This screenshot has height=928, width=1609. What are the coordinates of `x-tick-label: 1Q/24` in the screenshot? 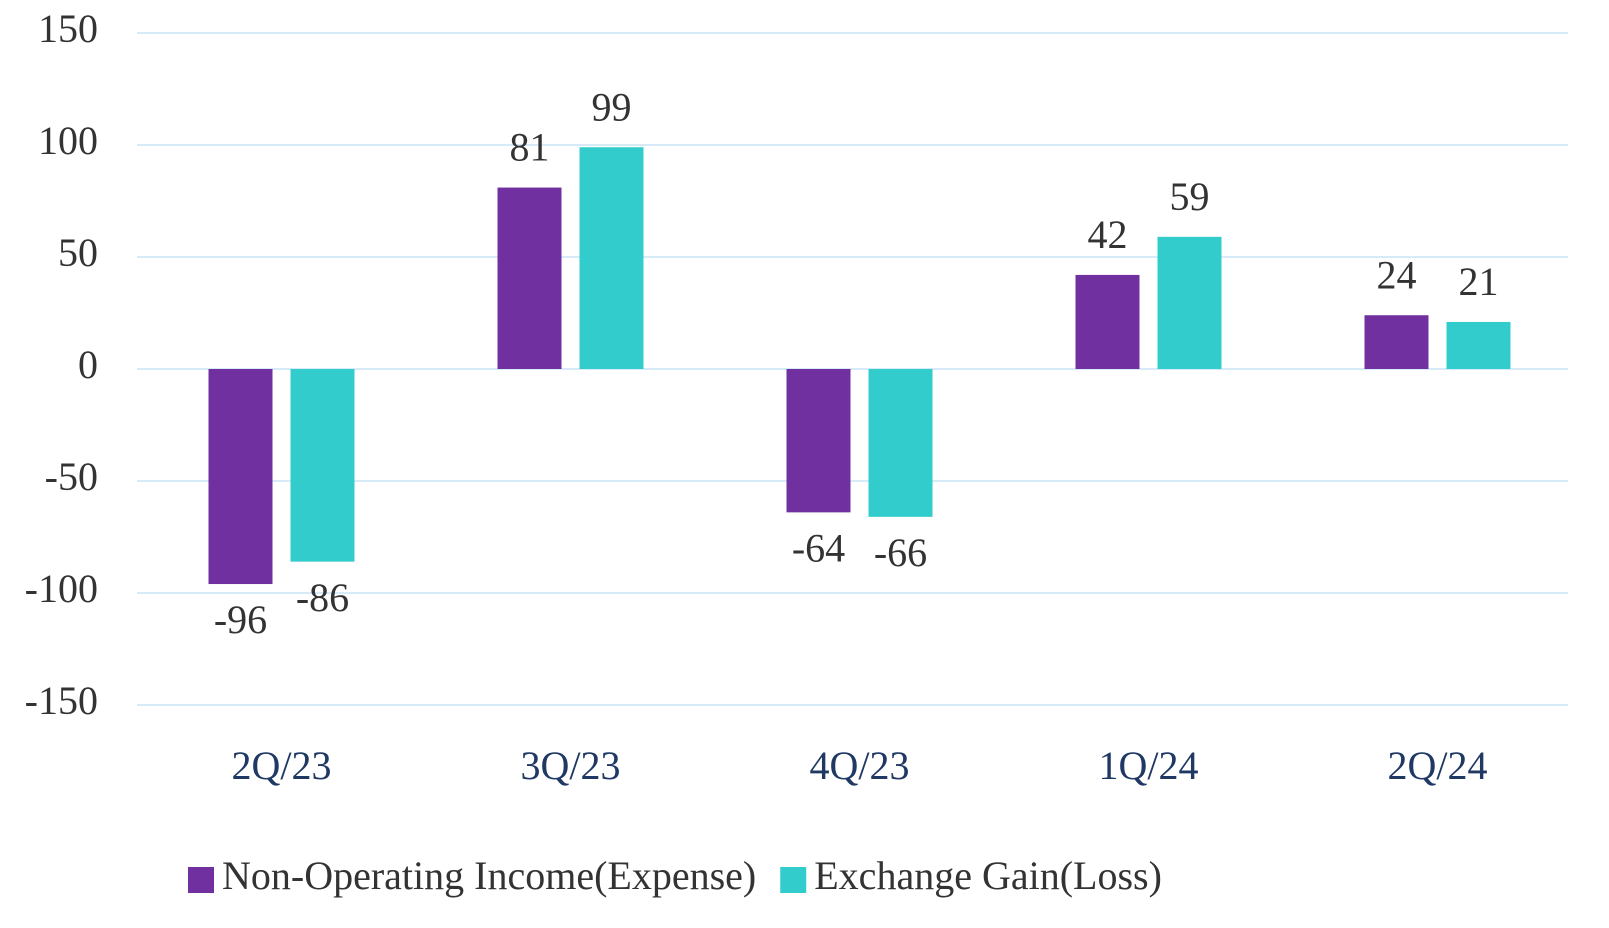 It's located at (1149, 765).